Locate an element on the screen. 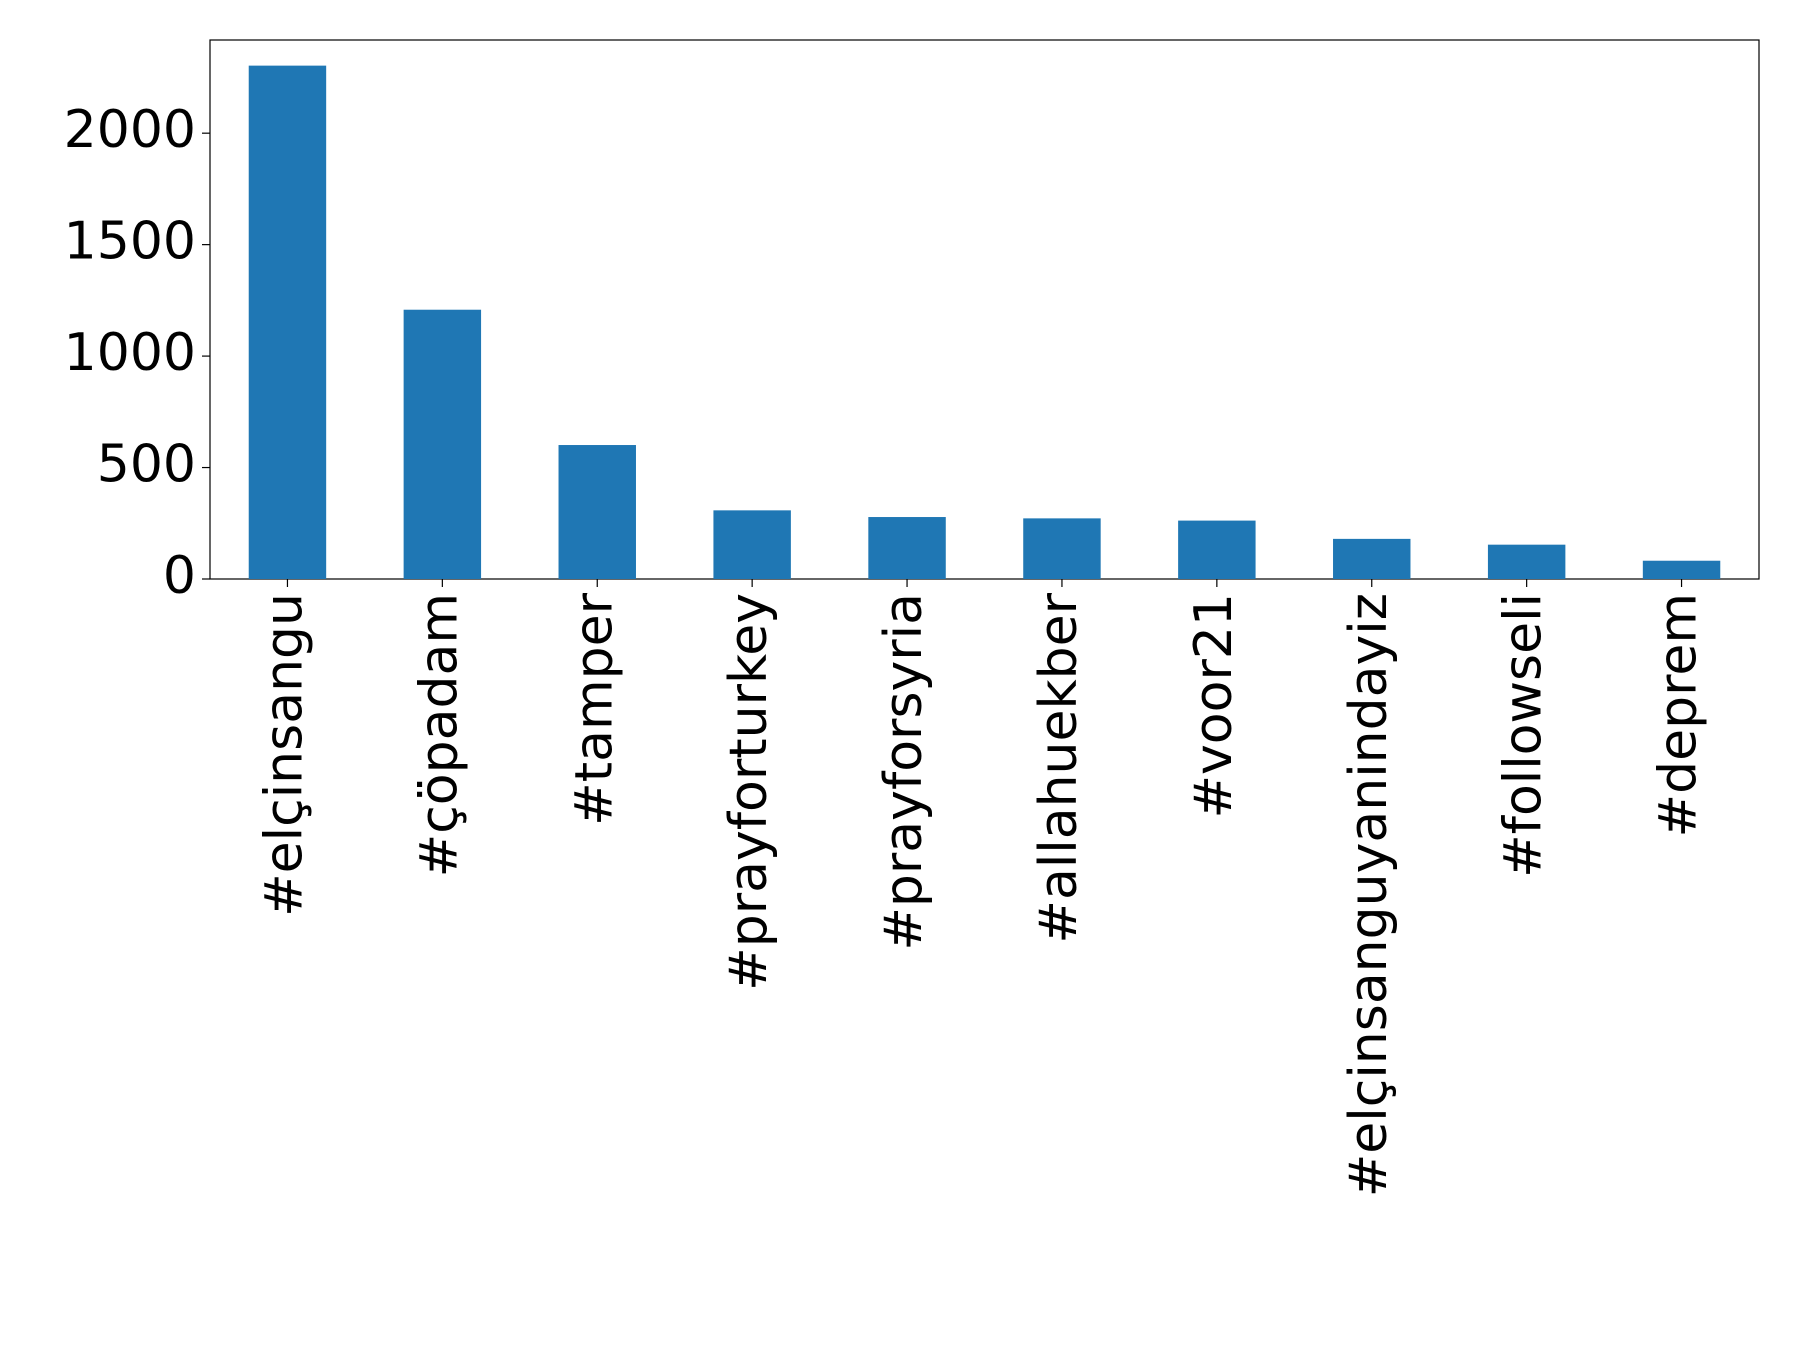 Image resolution: width=1798 pixels, height=1354 pixels. x-tick-label: #prayforturkey is located at coordinates (749, 792).